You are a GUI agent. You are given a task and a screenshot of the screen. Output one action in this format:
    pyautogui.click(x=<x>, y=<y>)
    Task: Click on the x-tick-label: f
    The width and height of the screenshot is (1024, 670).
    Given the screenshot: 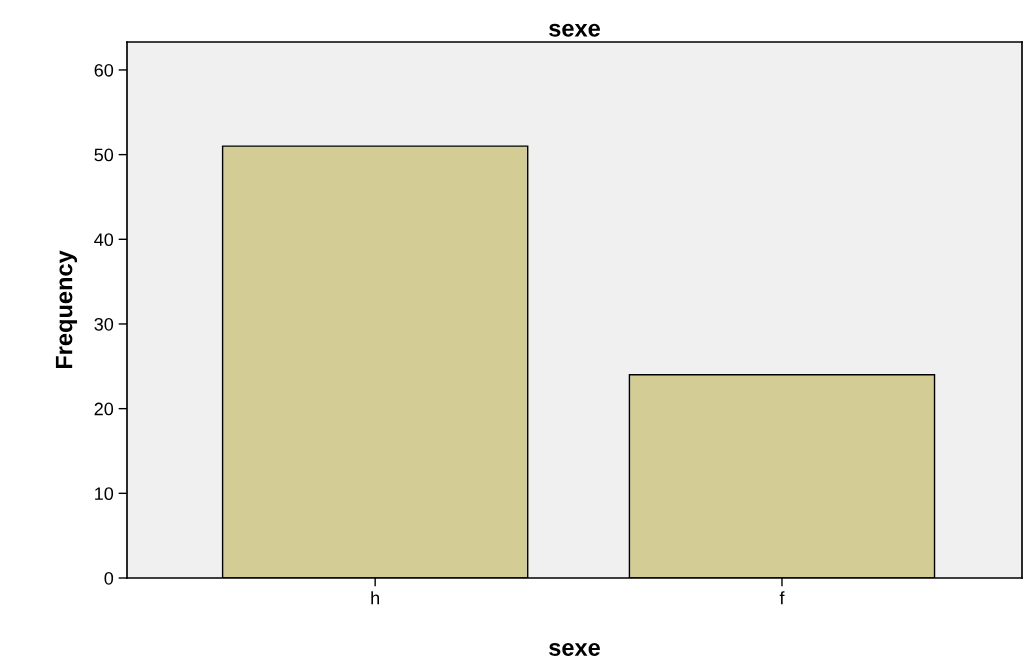 What is the action you would take?
    pyautogui.click(x=782, y=598)
    